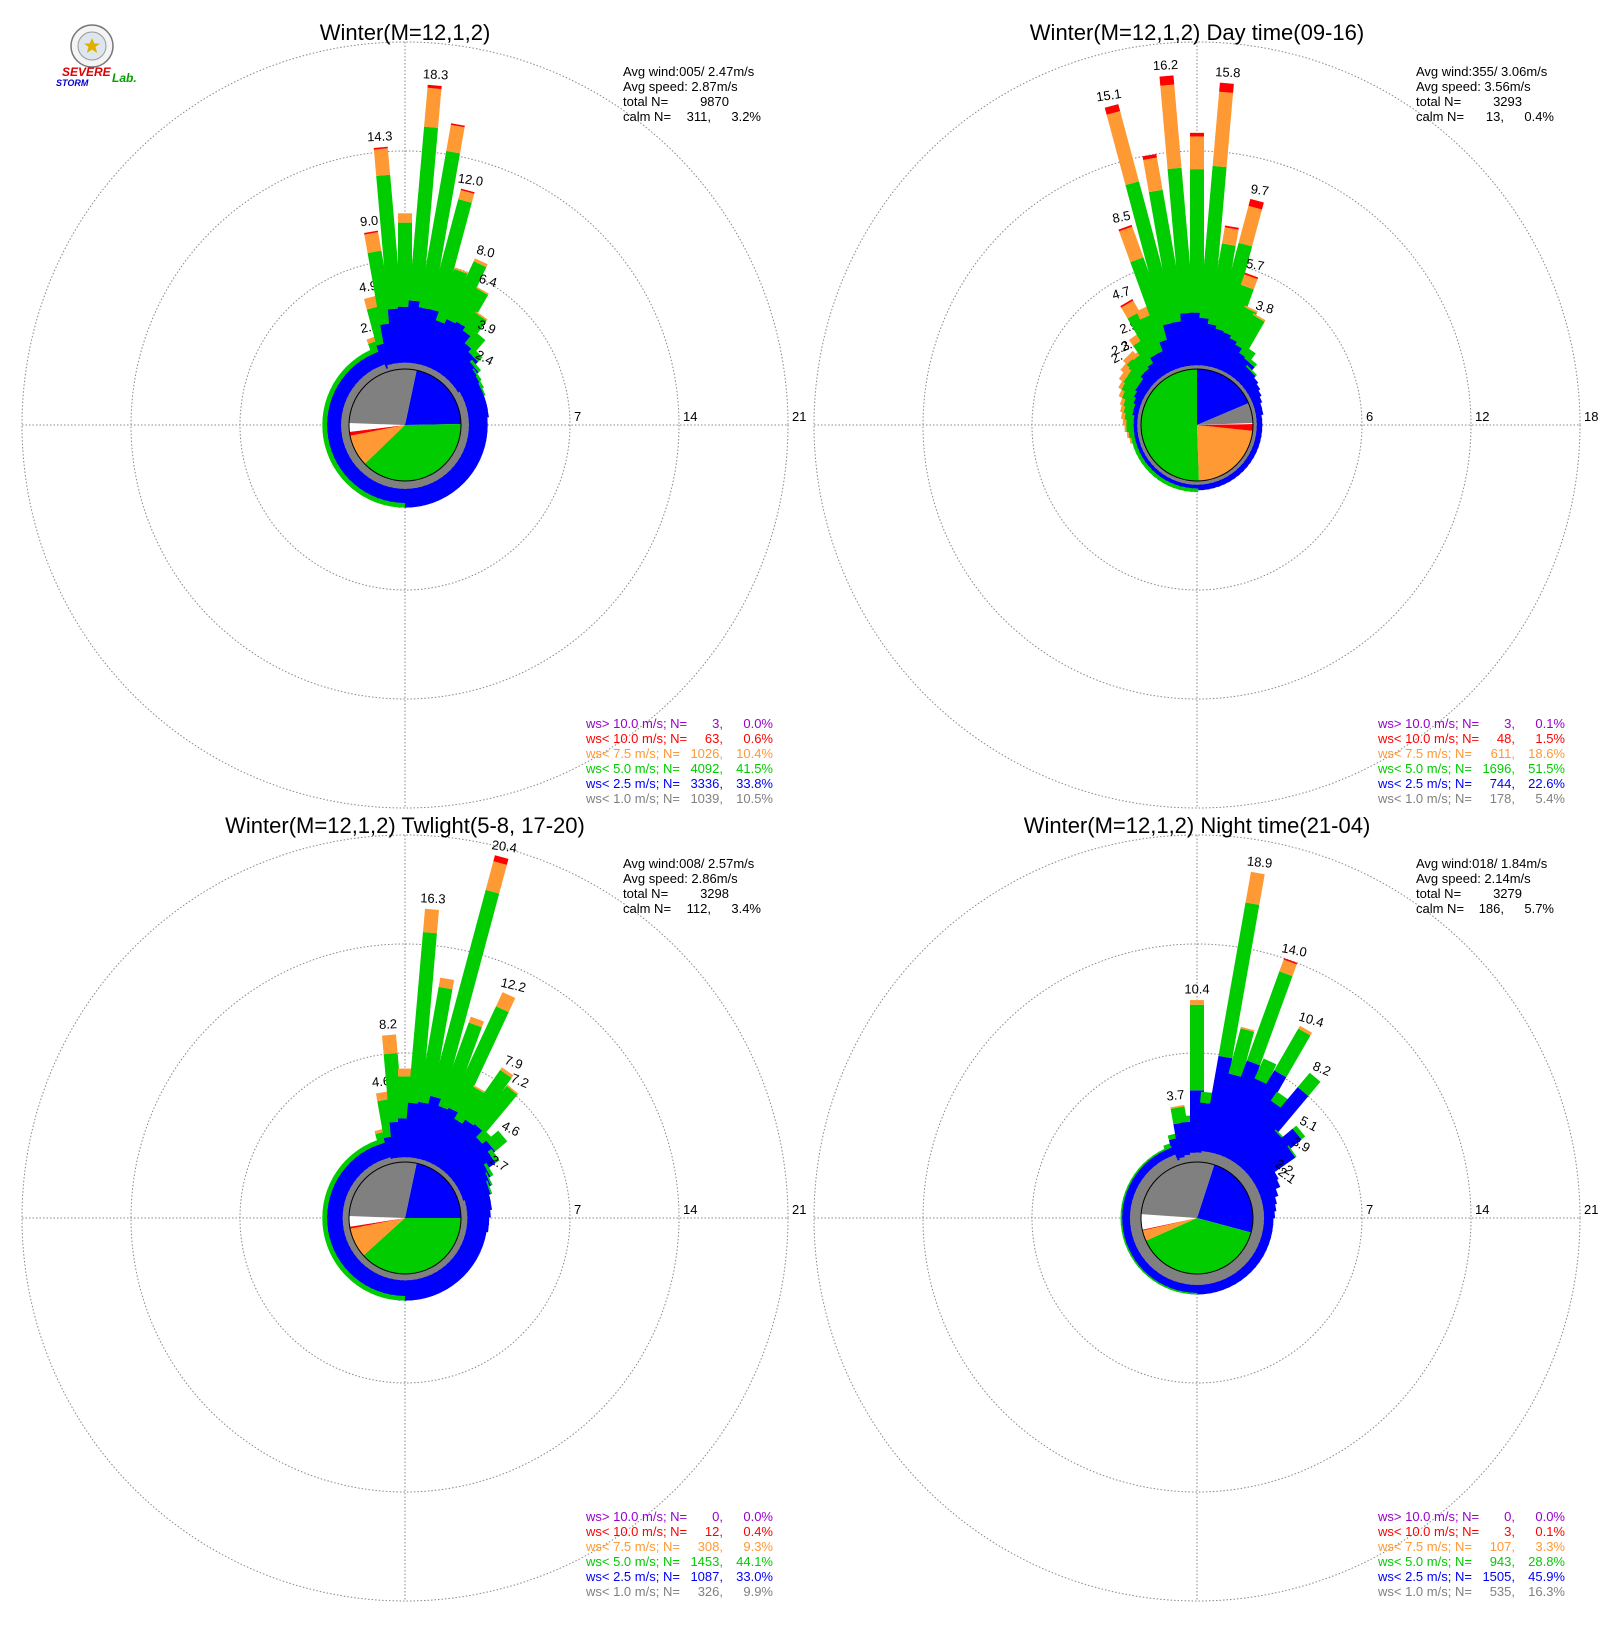 This screenshot has height=1640, width=1620. I want to click on legend-percent: 44.1%, so click(754, 1561).